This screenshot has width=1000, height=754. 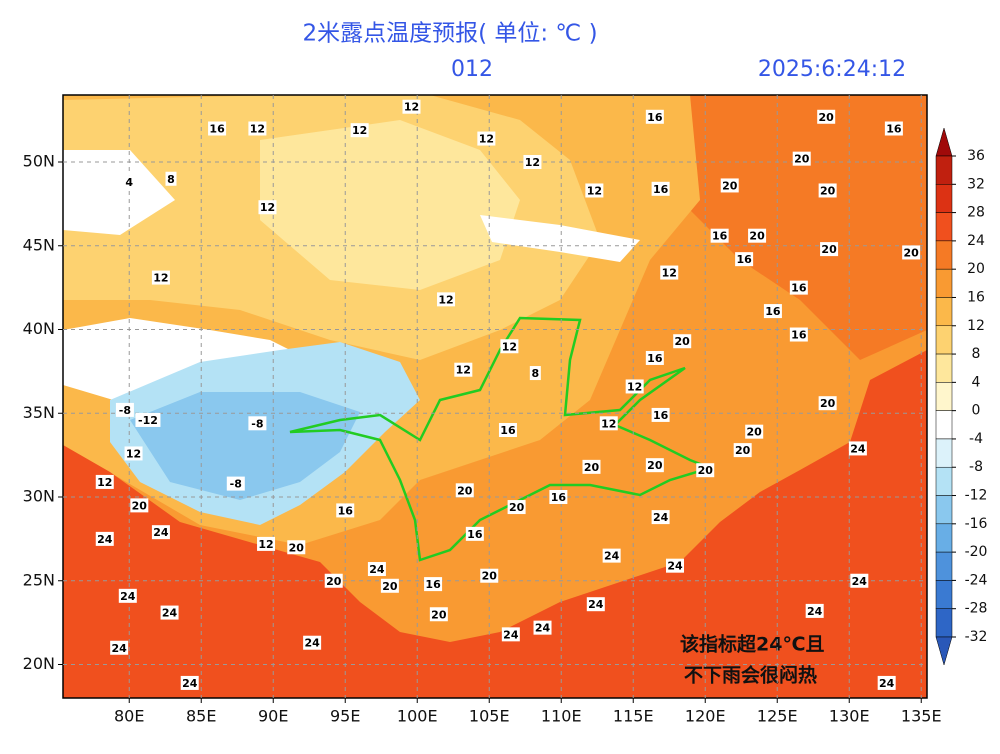 What do you see at coordinates (976, 609) in the screenshot?
I see `colorbar-label: -28` at bounding box center [976, 609].